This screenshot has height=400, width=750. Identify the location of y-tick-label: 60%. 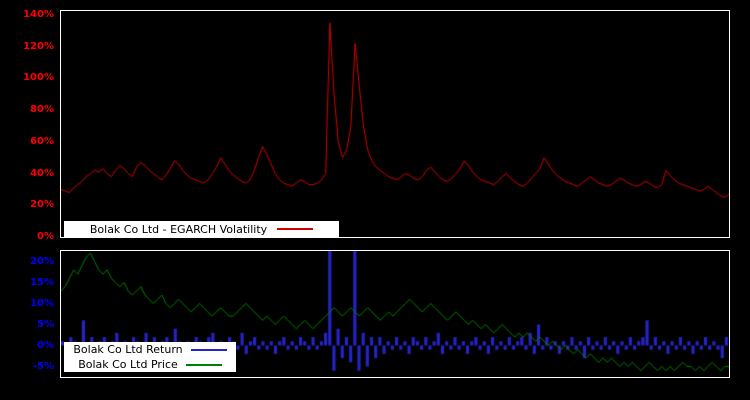
(42, 141).